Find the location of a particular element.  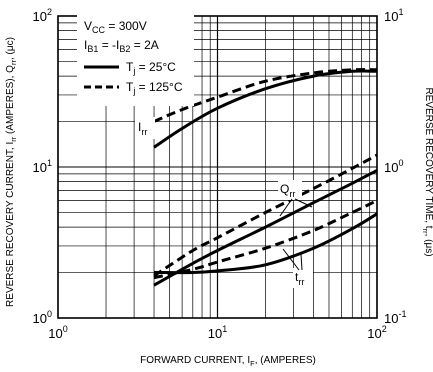

y-tick-label-left: 10¹ is located at coordinates (42, 166).